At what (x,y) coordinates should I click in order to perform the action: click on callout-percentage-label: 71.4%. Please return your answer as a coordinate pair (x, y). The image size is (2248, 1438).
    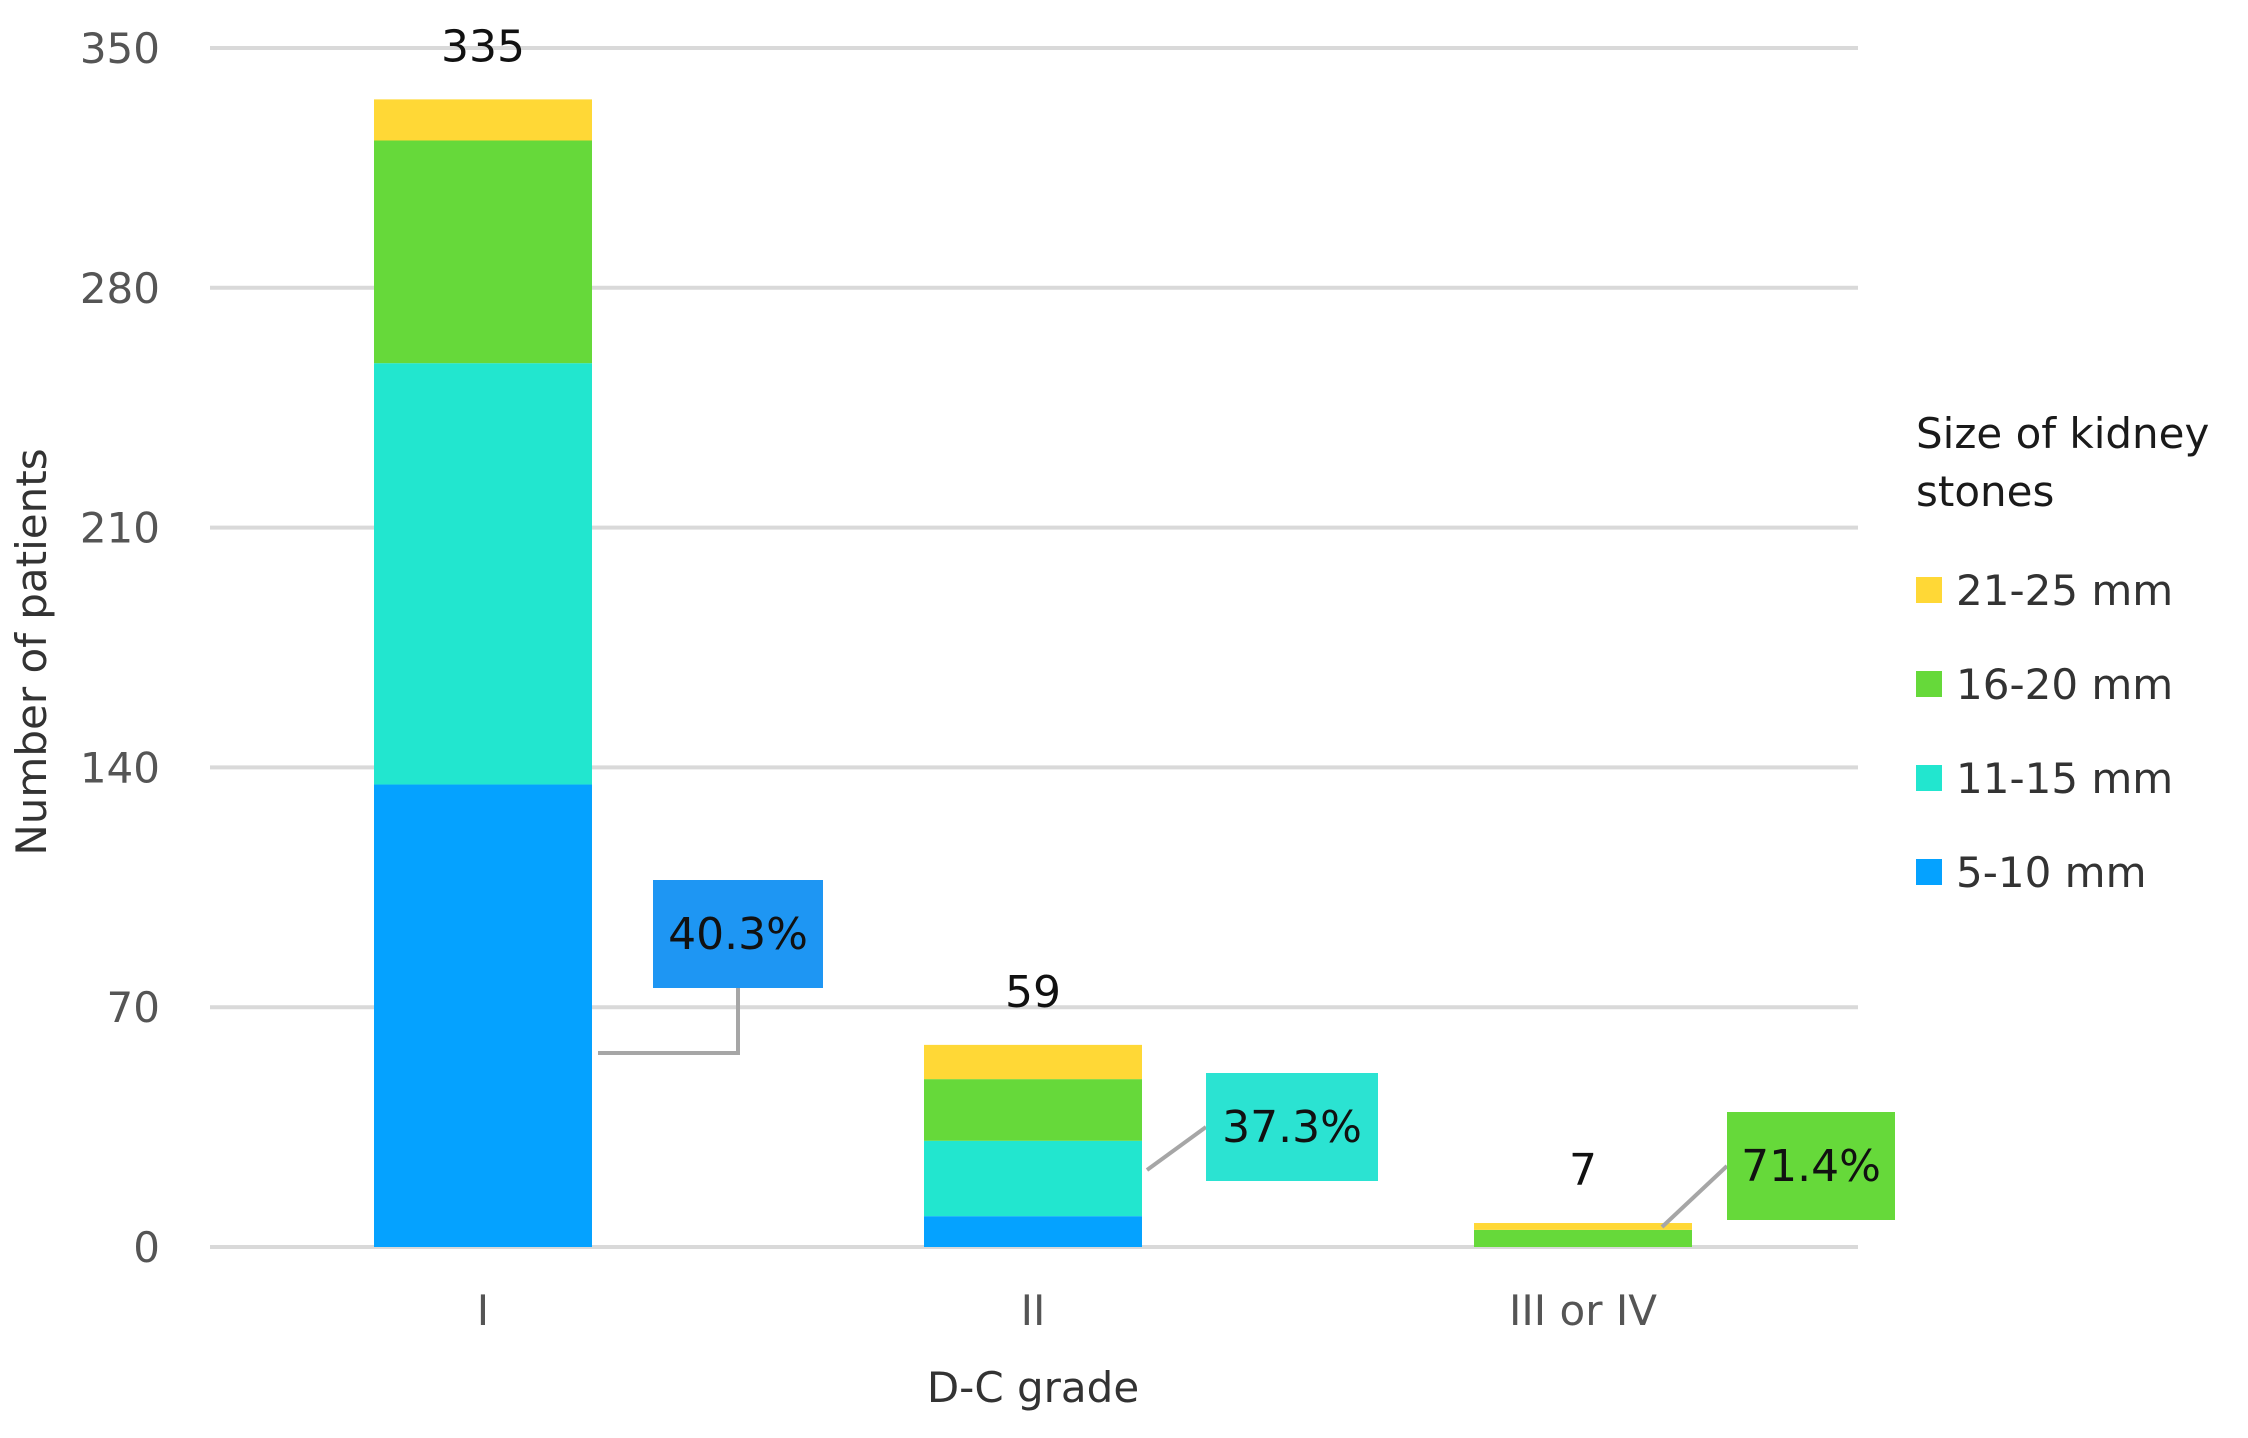
    Looking at the image, I should click on (1811, 1166).